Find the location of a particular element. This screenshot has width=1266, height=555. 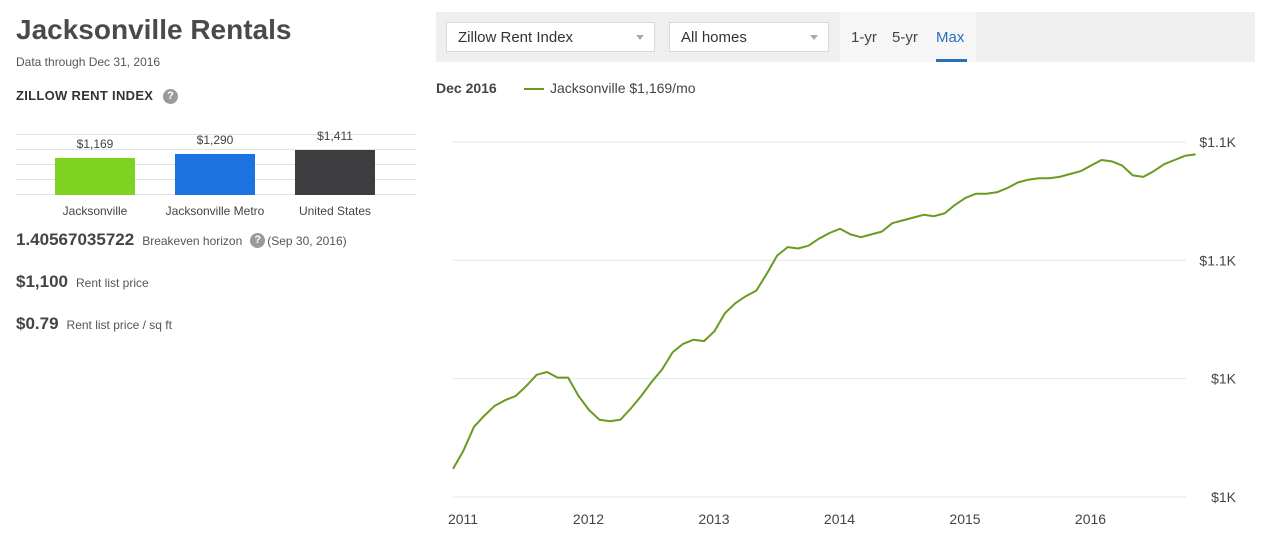

rent-list-price-row: $1,100 Rent list price is located at coordinates (82, 282).